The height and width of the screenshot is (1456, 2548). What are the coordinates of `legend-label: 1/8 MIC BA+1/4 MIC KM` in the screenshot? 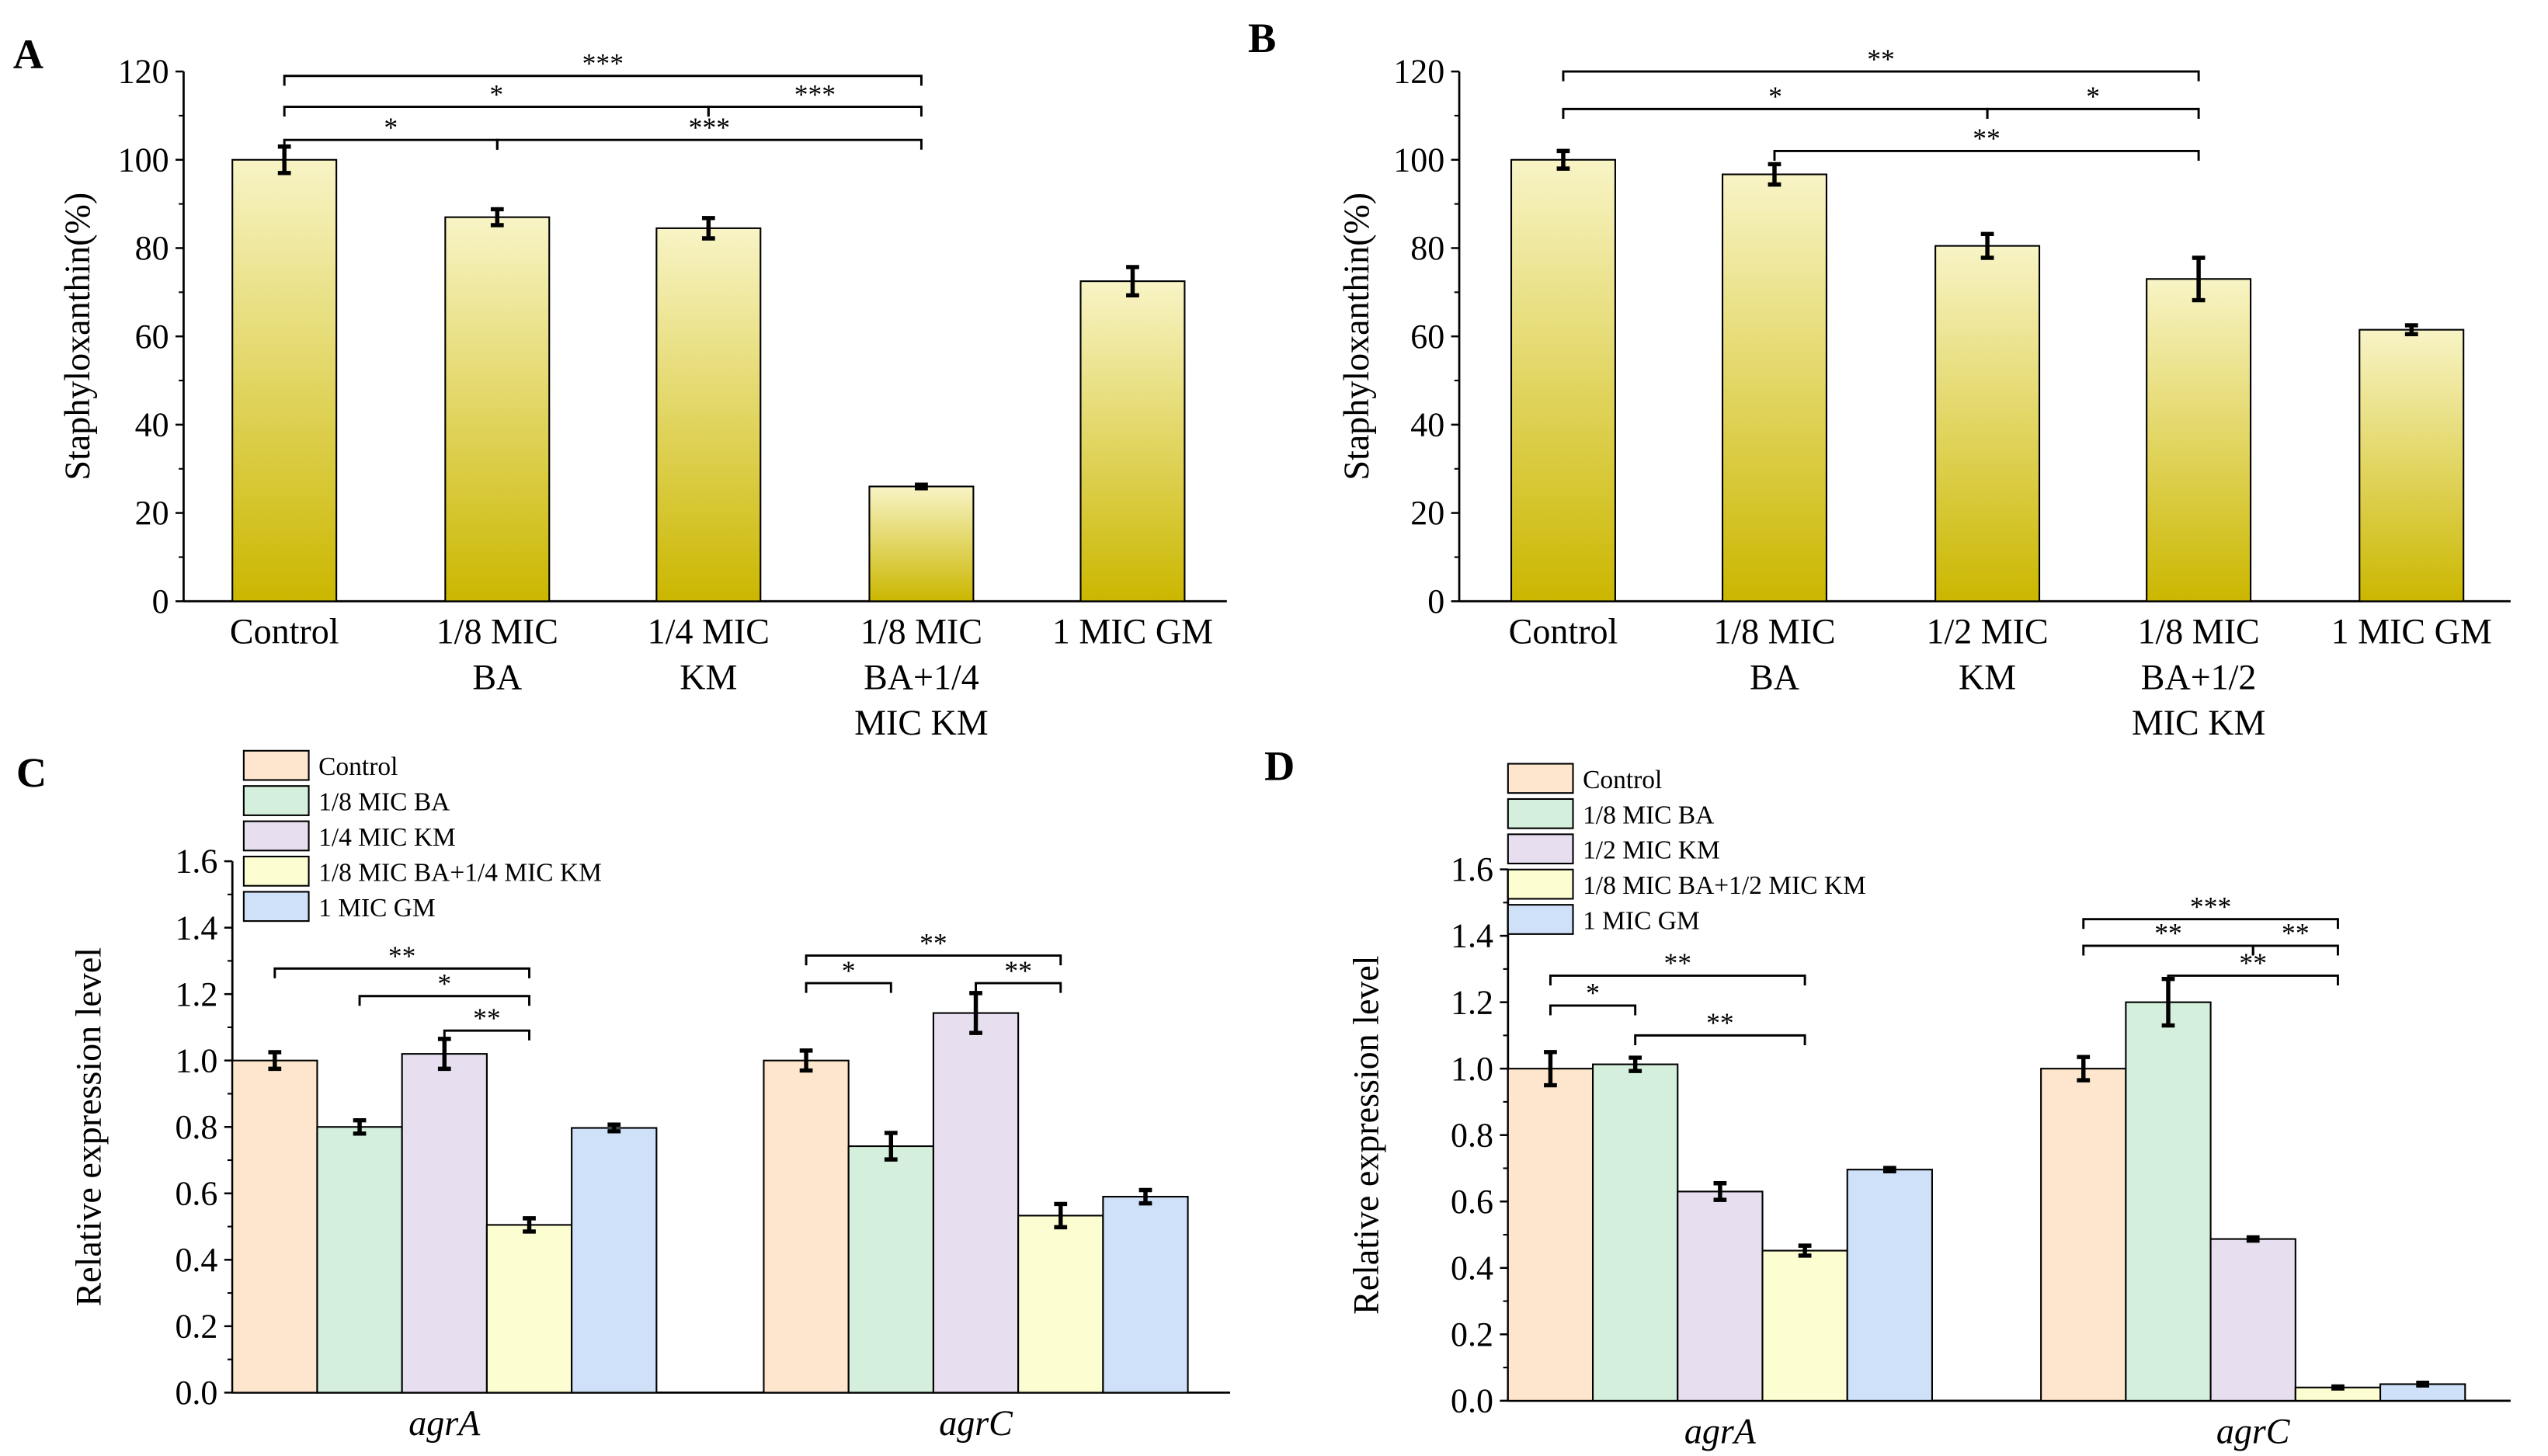 It's located at (460, 873).